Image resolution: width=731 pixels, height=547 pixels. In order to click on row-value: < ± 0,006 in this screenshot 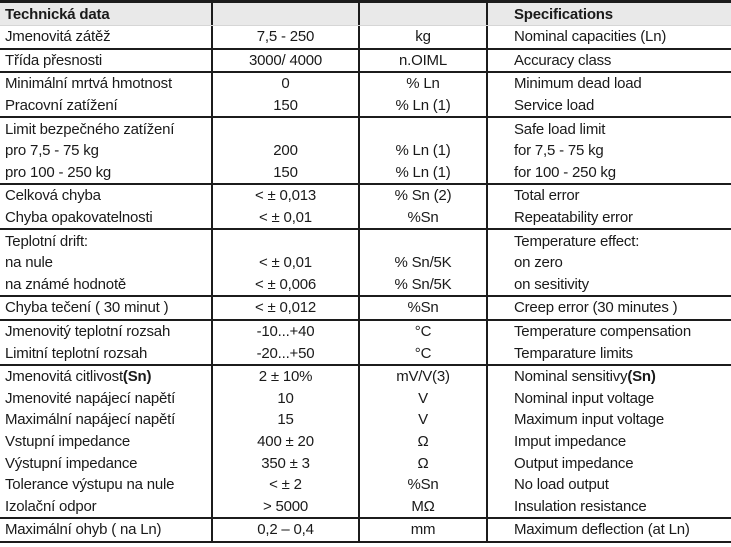, I will do `click(286, 284)`.